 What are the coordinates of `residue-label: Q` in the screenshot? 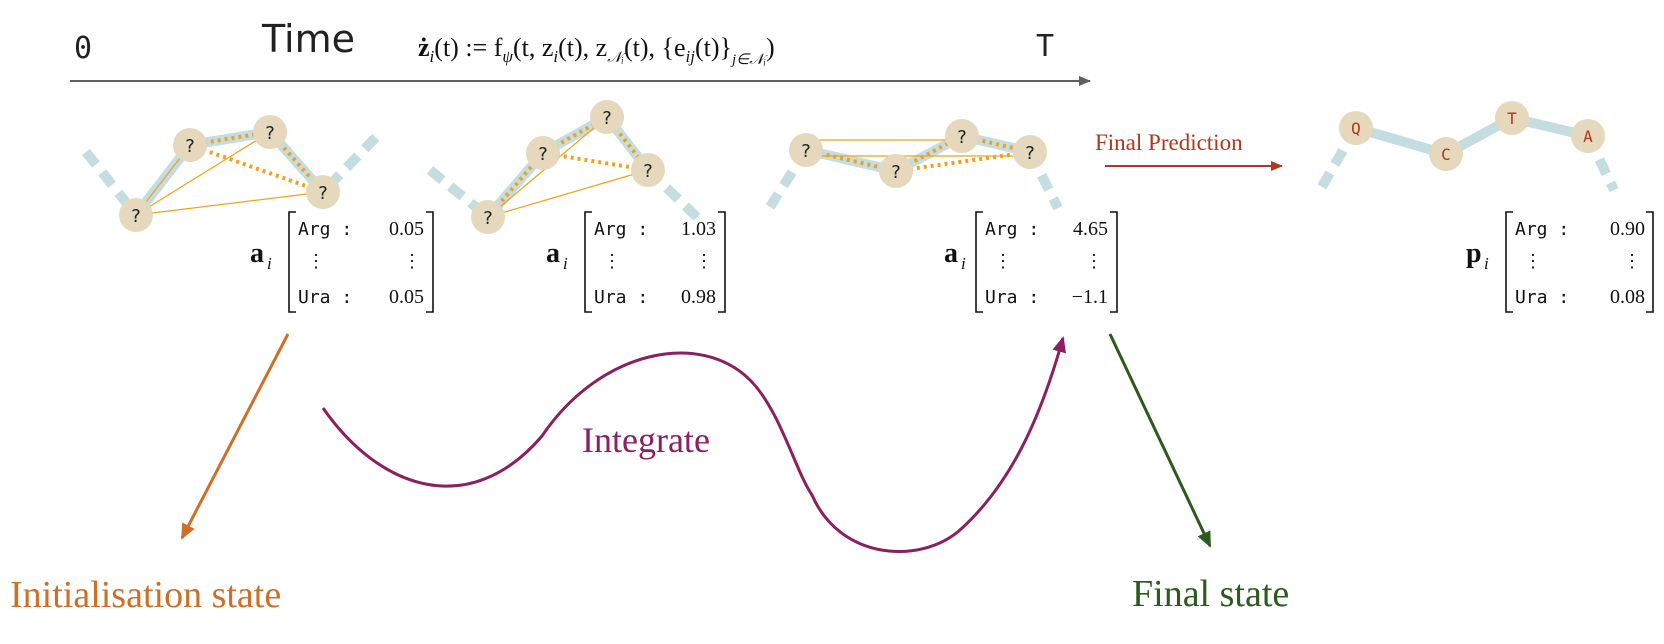 It's located at (1356, 128).